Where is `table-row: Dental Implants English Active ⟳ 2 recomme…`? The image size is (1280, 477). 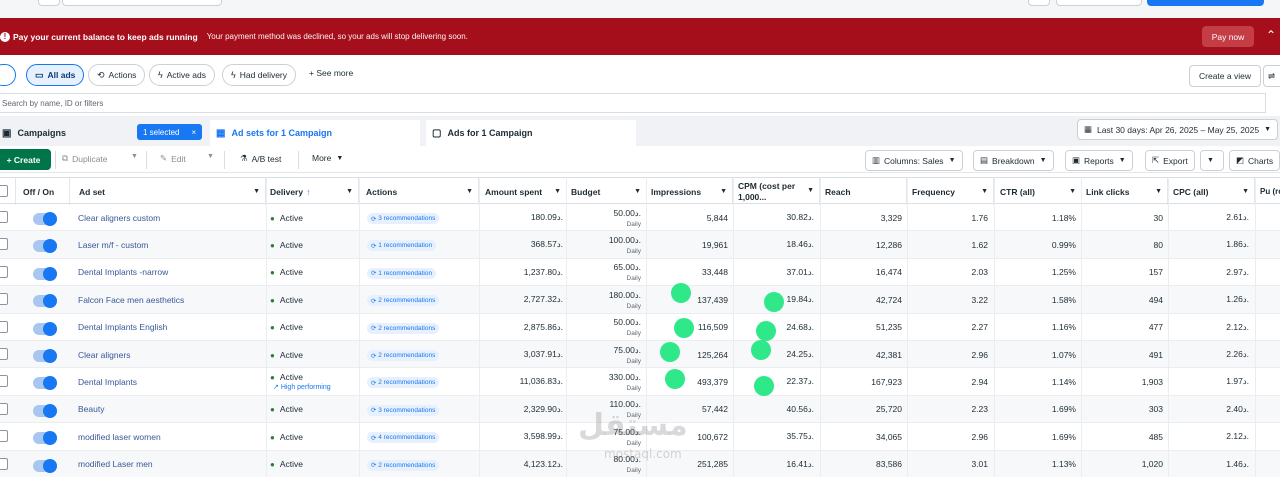
table-row: Dental Implants English Active ⟳ 2 recomme… is located at coordinates (640, 327).